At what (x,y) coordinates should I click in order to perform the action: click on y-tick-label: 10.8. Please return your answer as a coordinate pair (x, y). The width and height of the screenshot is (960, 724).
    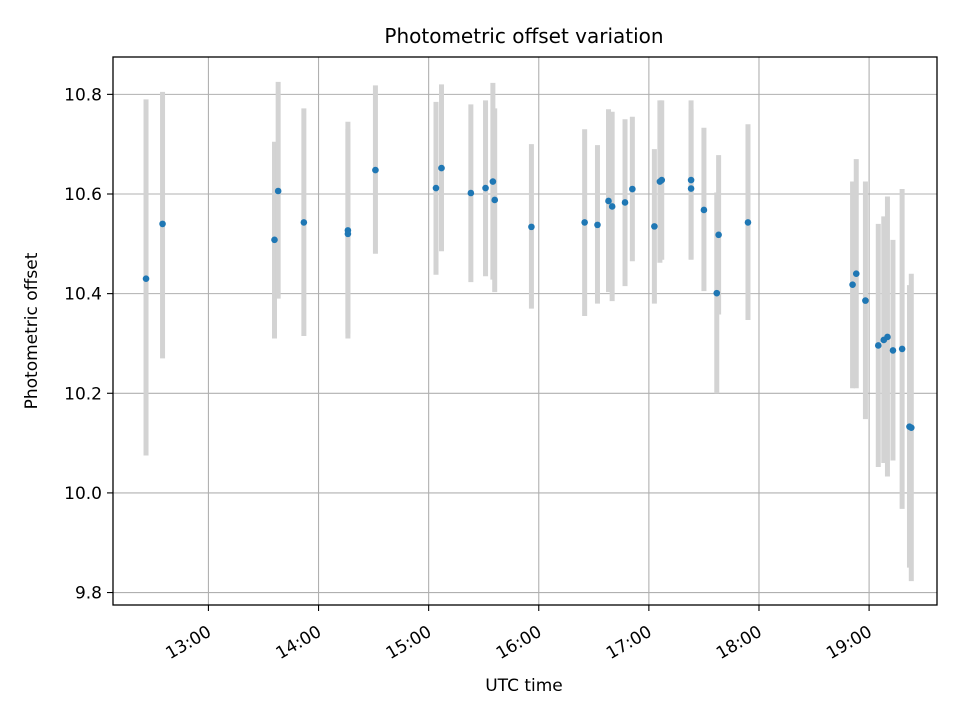
    Looking at the image, I should click on (83, 95).